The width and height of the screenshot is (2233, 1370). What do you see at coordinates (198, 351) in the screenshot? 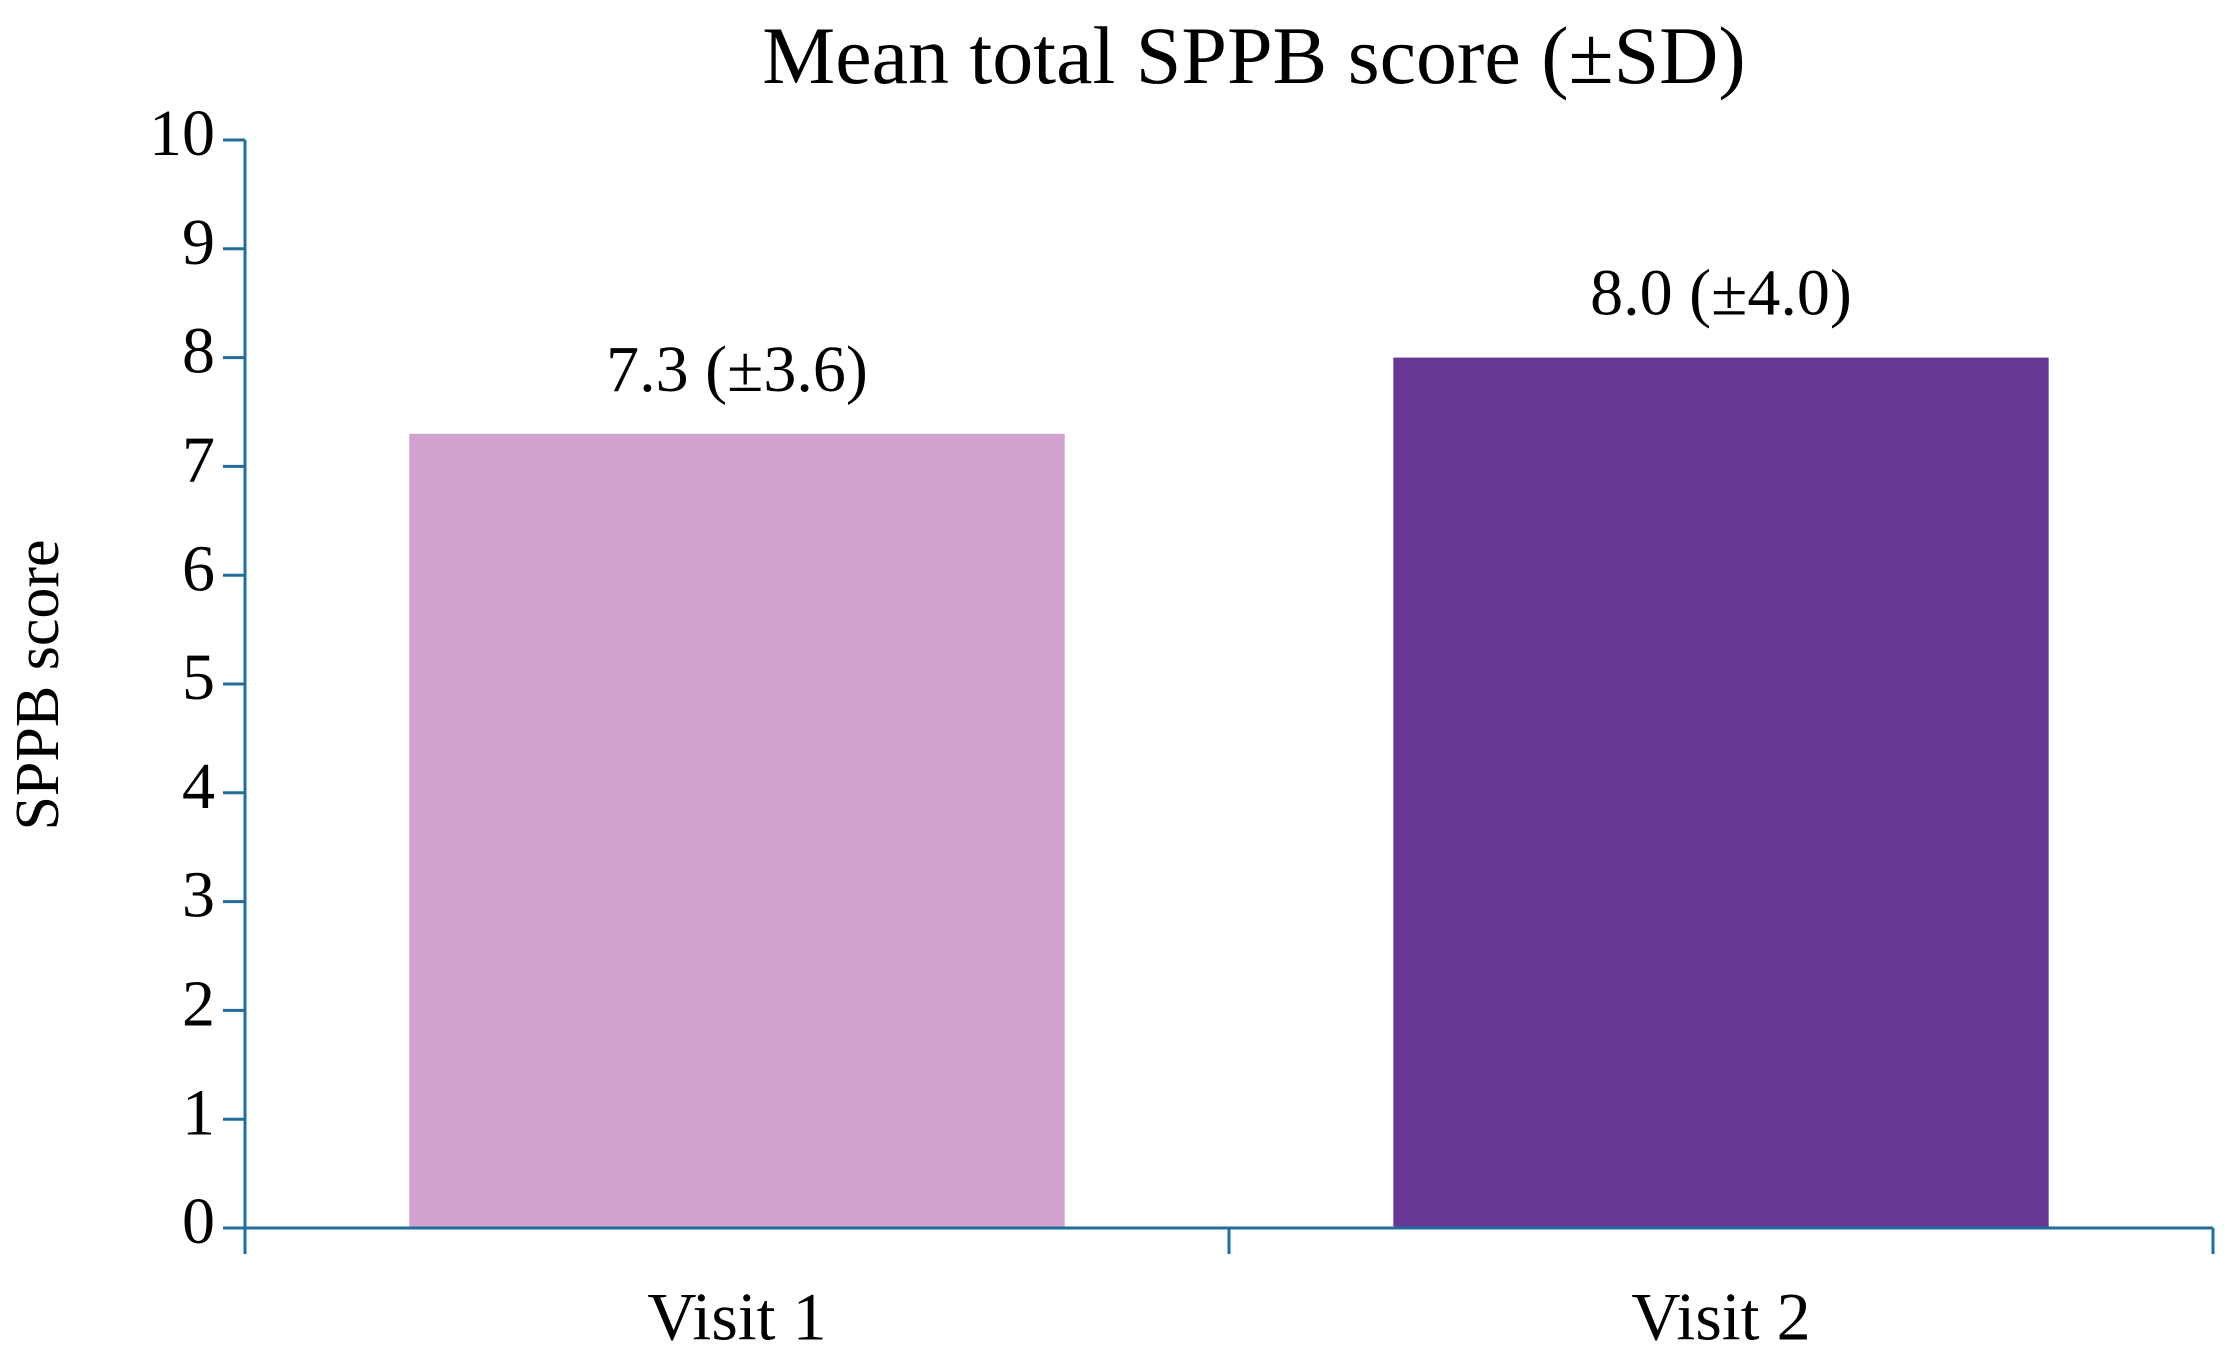
I see `y-tick-label: 8` at bounding box center [198, 351].